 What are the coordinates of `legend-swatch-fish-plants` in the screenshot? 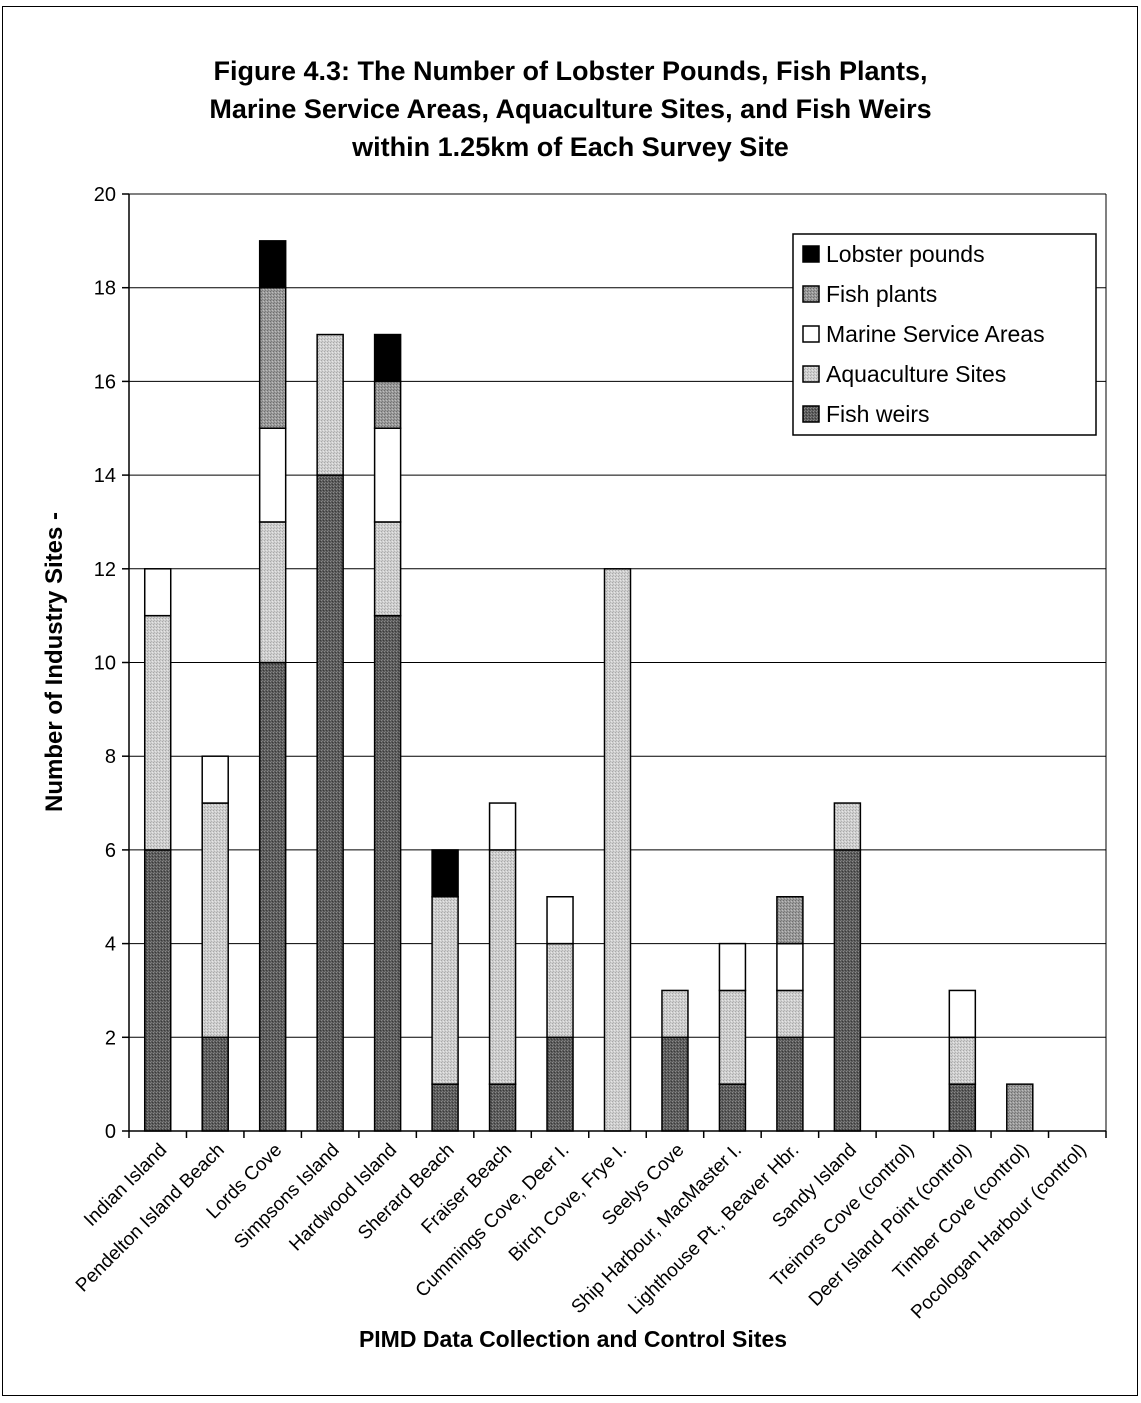 It's located at (811, 294).